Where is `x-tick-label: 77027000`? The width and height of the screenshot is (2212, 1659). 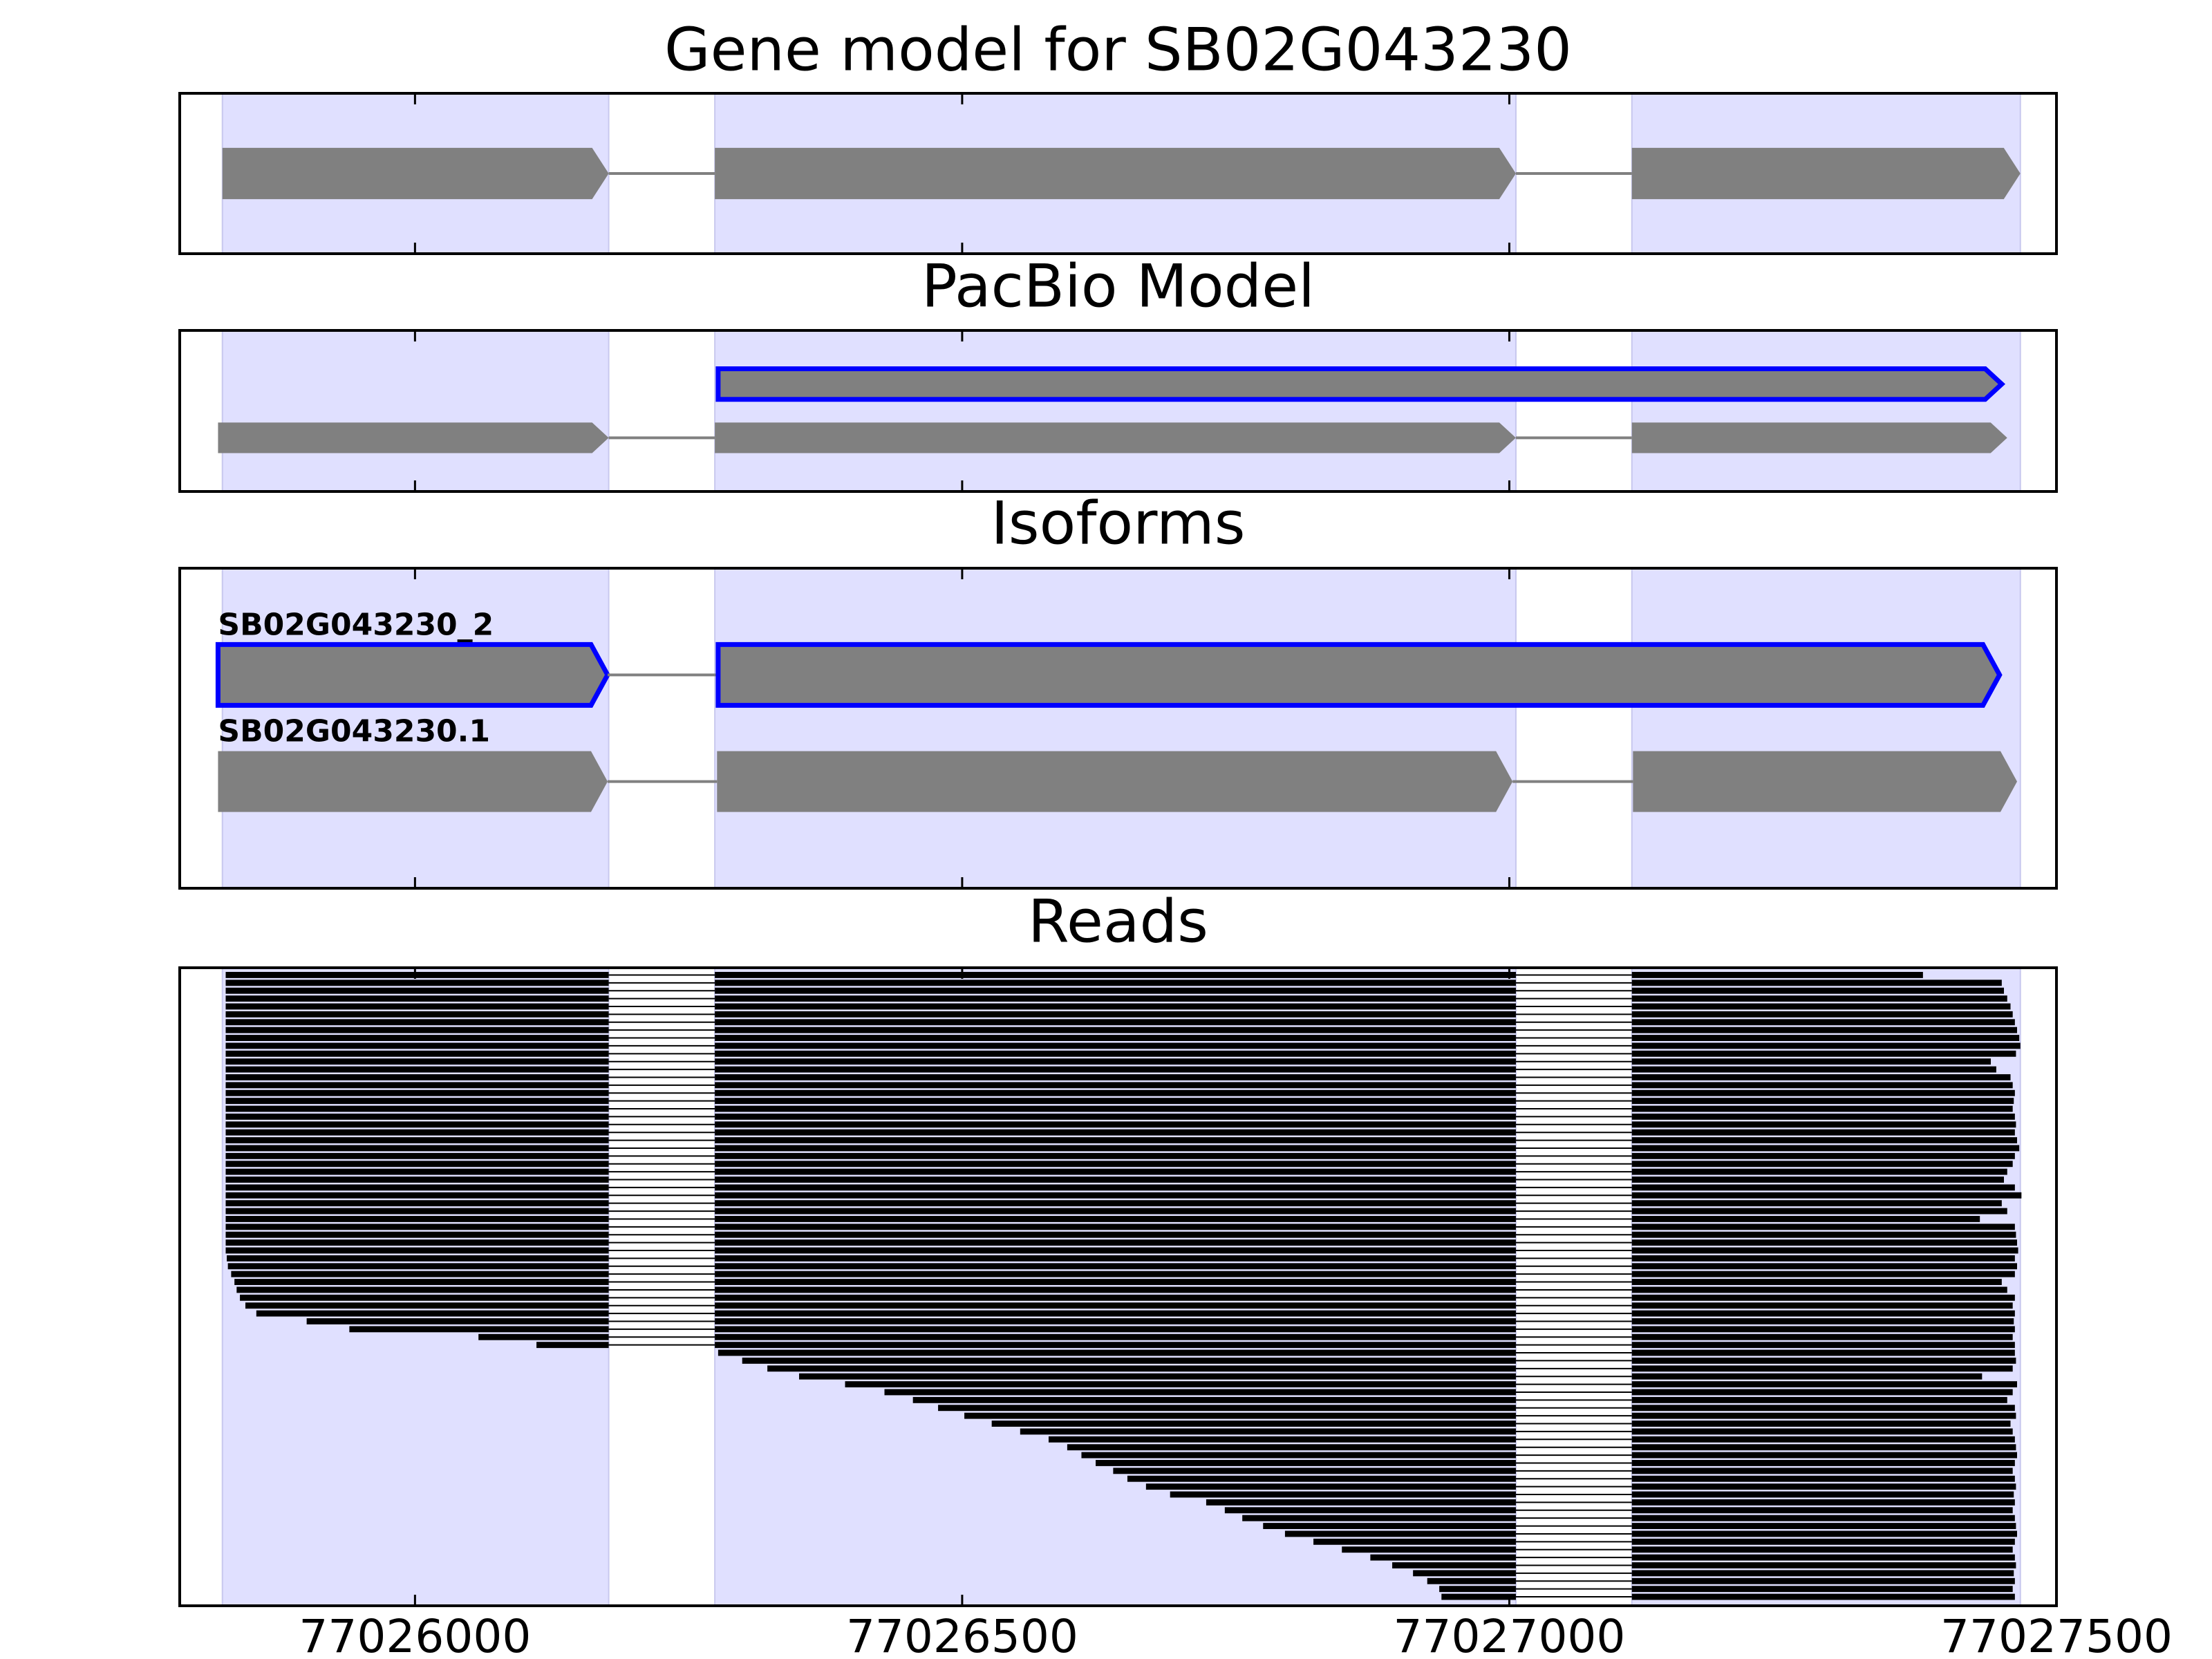
x-tick-label: 77027000 is located at coordinates (1509, 1634).